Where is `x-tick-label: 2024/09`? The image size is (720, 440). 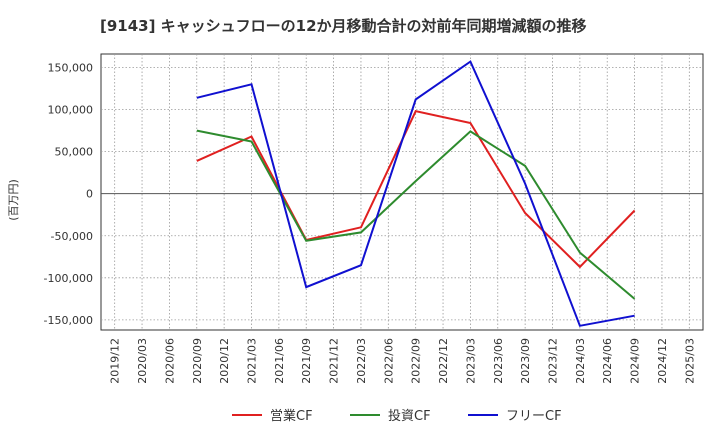
x-tick-label: 2024/09 is located at coordinates (635, 361).